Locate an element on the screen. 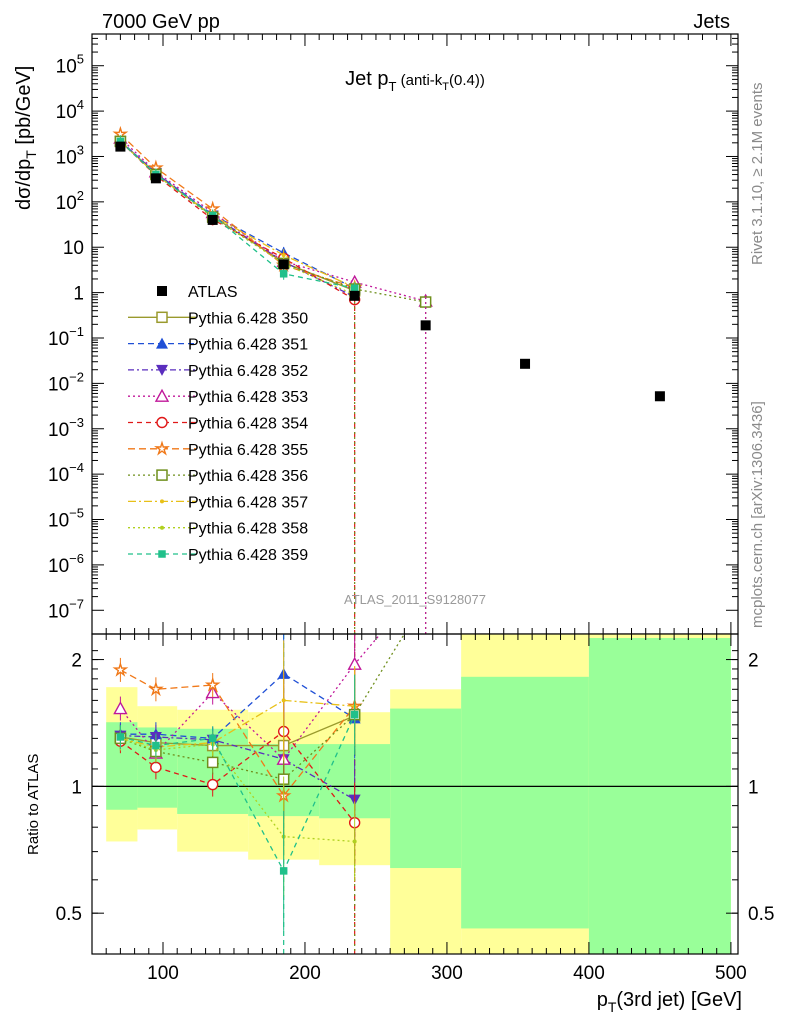 The image size is (786, 1024). y-tick-label: 10⁻¹ is located at coordinates (66, 337).